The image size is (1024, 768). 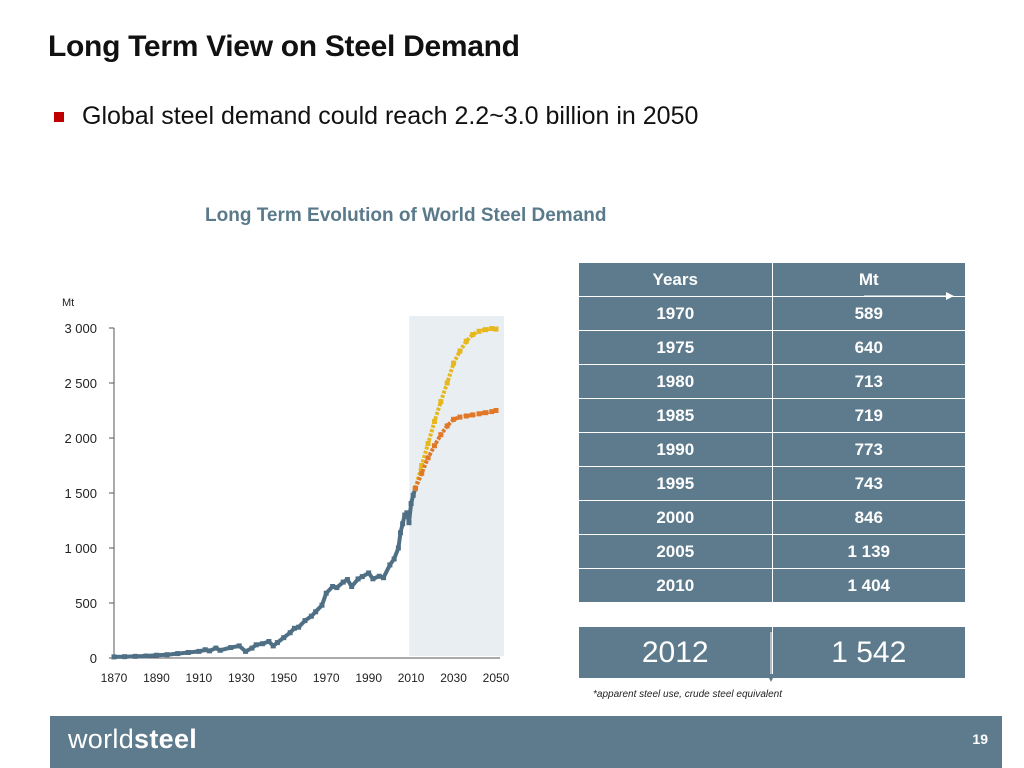 What do you see at coordinates (676, 449) in the screenshot?
I see `table-cell-year: 1990` at bounding box center [676, 449].